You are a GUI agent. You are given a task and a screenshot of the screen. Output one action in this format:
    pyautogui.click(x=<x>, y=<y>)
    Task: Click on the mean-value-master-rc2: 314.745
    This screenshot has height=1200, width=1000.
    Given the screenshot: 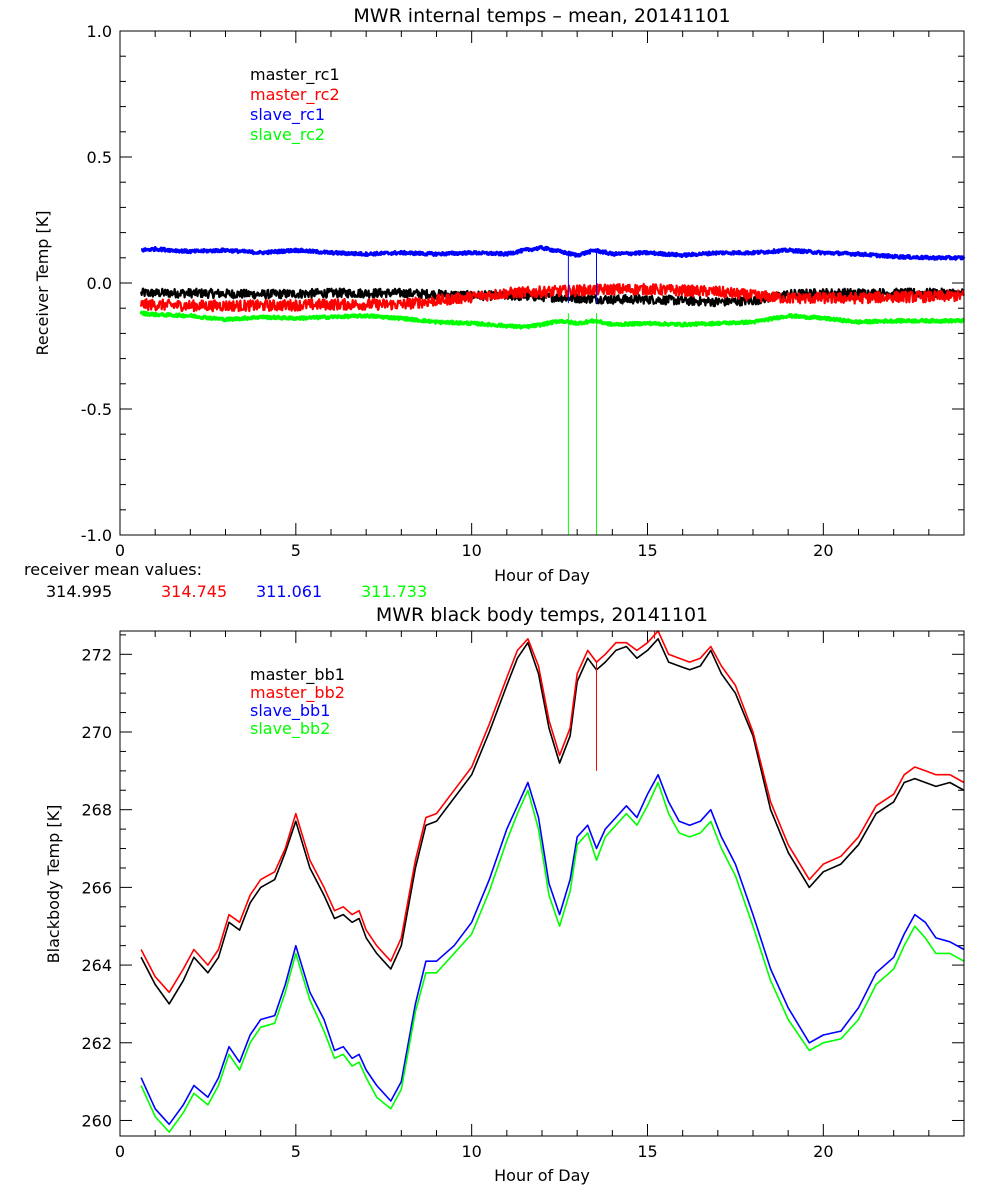 What is the action you would take?
    pyautogui.click(x=194, y=591)
    